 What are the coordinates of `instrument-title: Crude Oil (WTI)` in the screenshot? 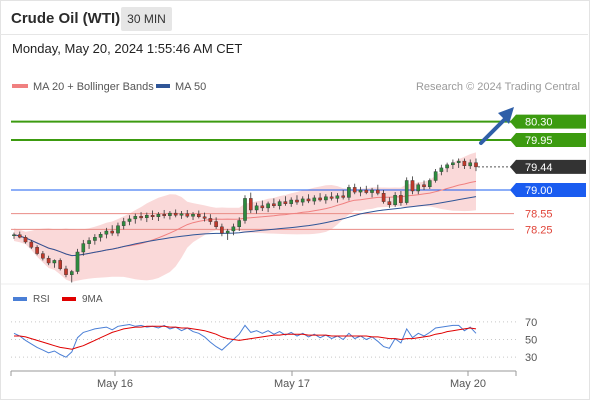 It's located at (66, 18).